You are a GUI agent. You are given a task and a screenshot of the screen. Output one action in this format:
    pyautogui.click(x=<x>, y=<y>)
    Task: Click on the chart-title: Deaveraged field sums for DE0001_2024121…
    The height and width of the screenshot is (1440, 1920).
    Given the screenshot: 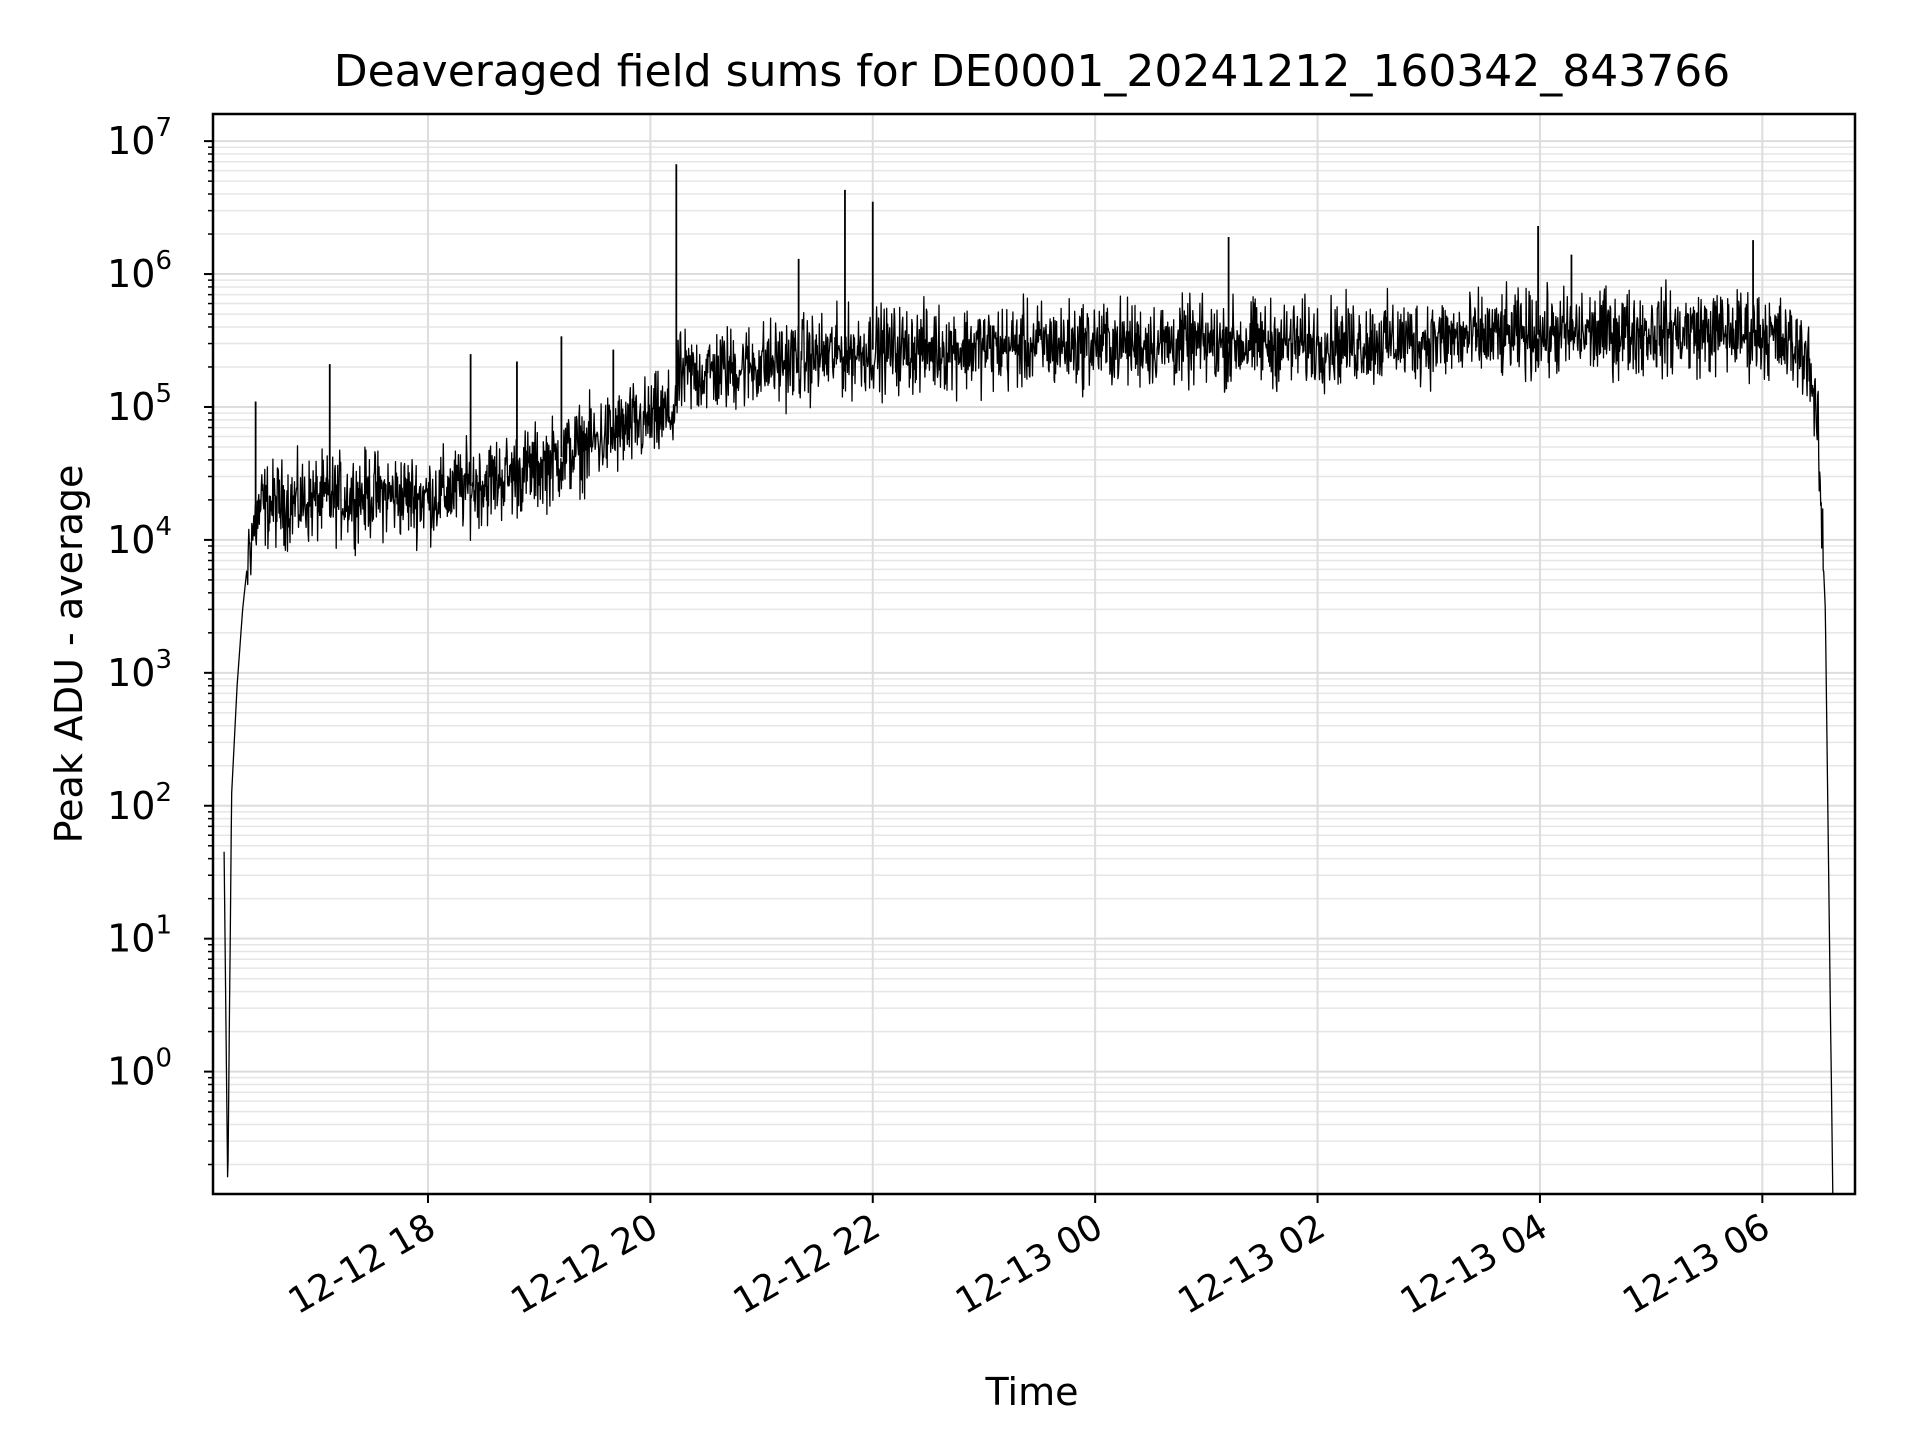 What is the action you would take?
    pyautogui.click(x=1032, y=71)
    